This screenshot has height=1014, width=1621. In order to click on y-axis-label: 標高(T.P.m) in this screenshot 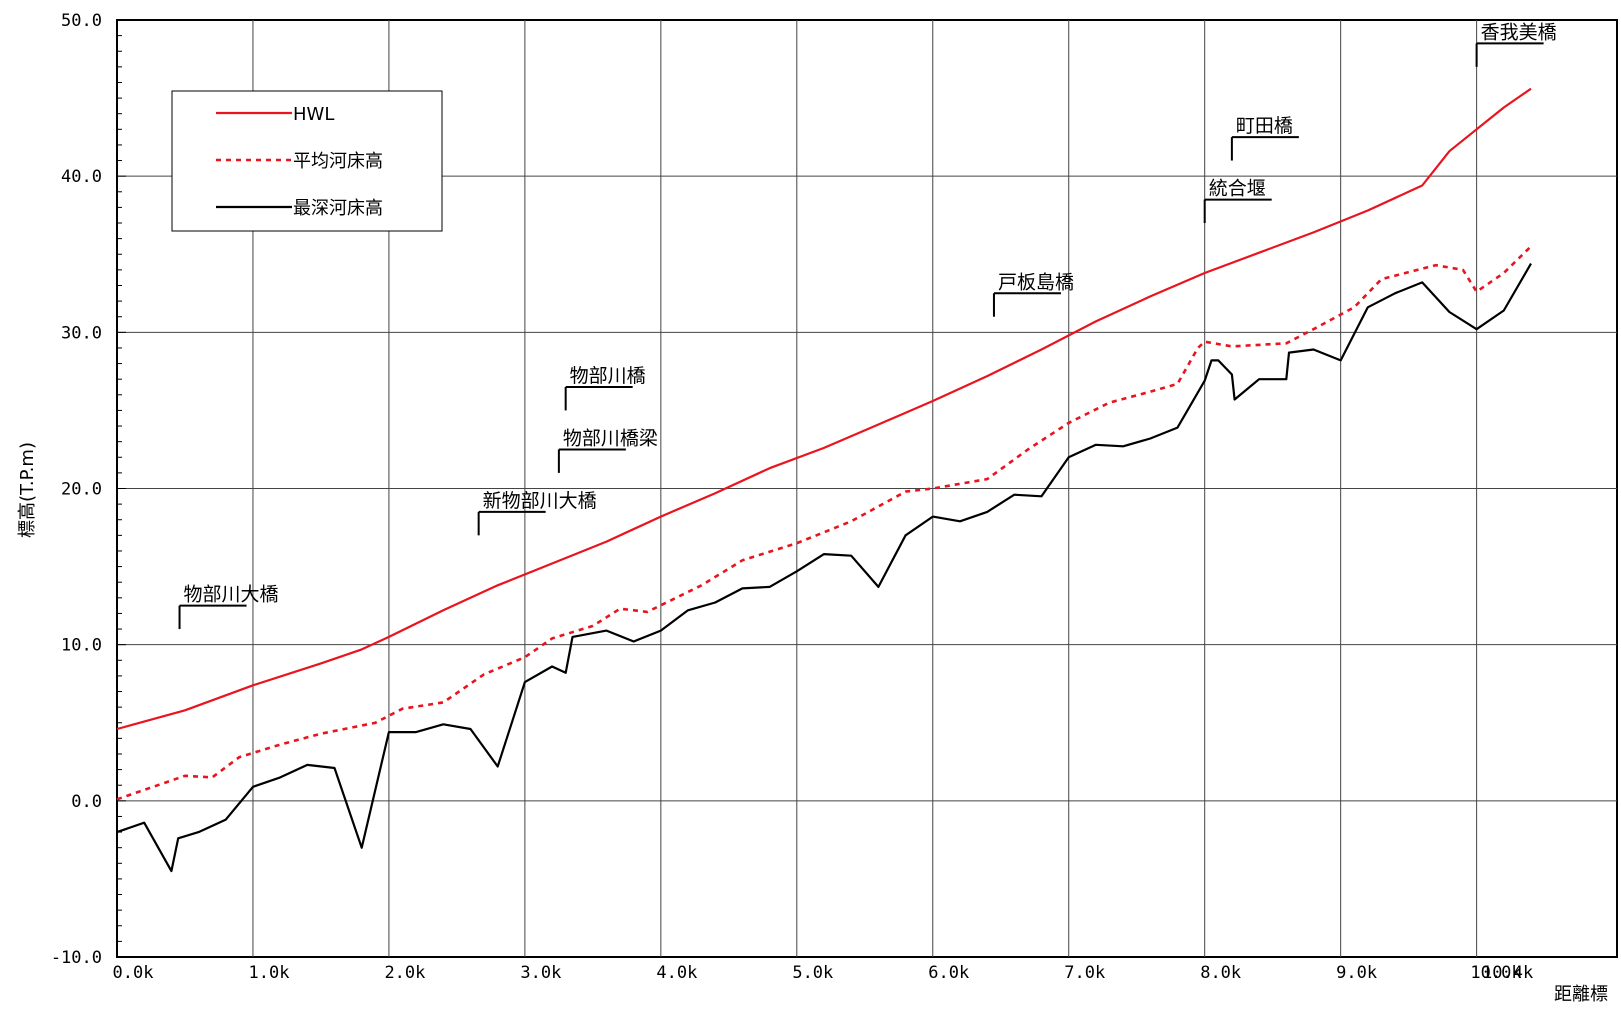, I will do `click(27, 490)`.